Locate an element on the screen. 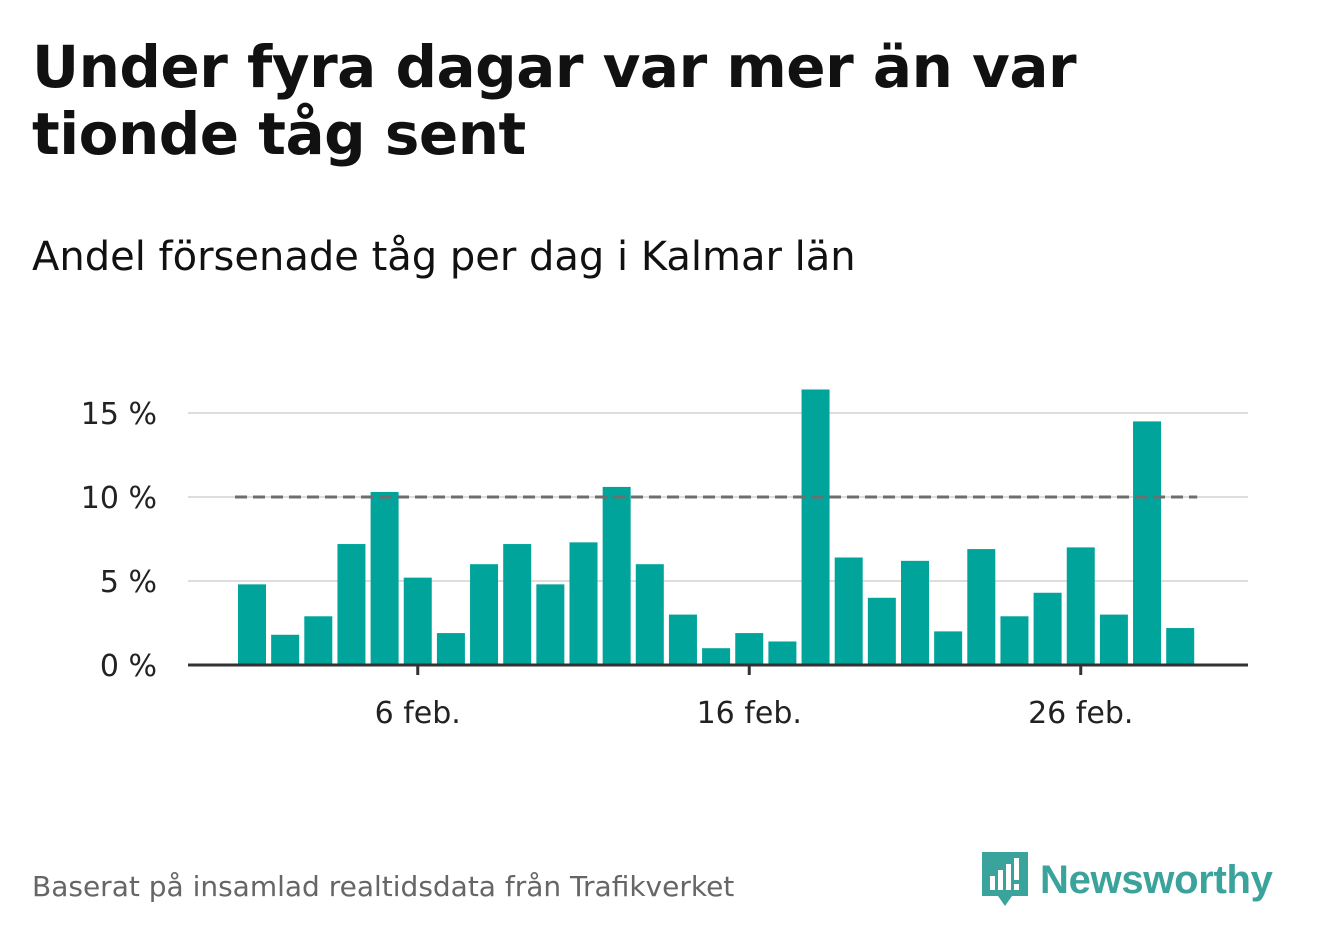 This screenshot has height=939, width=1322. y-axis-labels: 0 % 5 % 10 % 15 % is located at coordinates (119, 540).